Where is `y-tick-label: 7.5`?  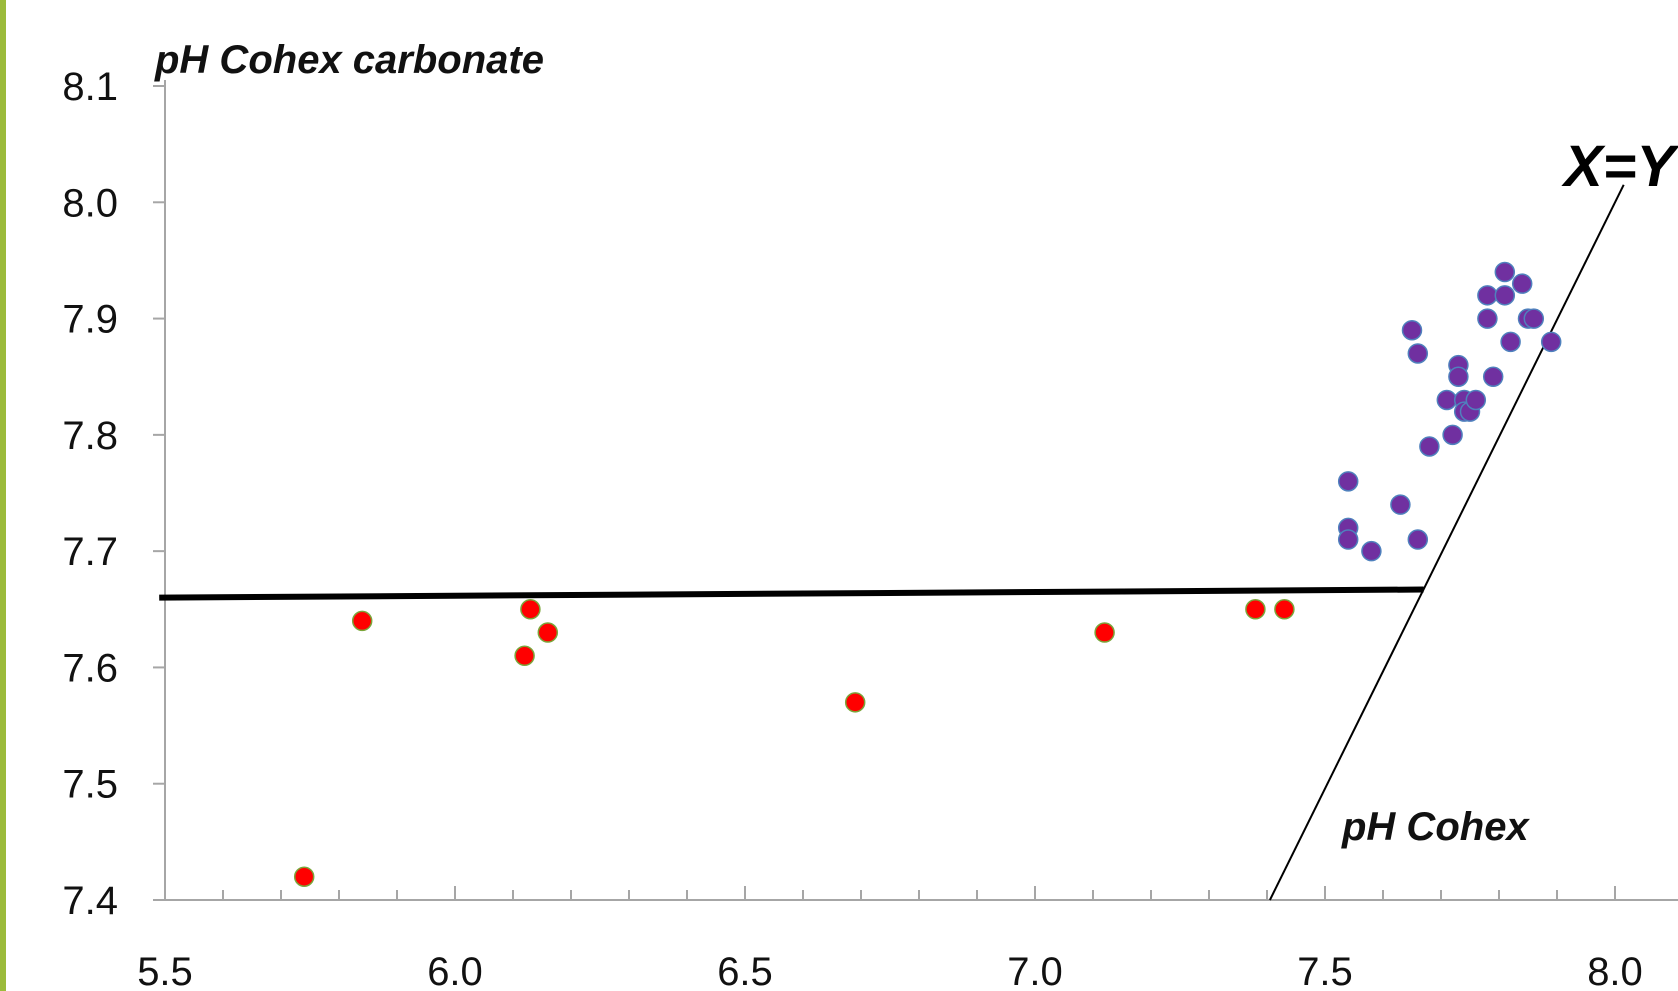
y-tick-label: 7.5 is located at coordinates (90, 785).